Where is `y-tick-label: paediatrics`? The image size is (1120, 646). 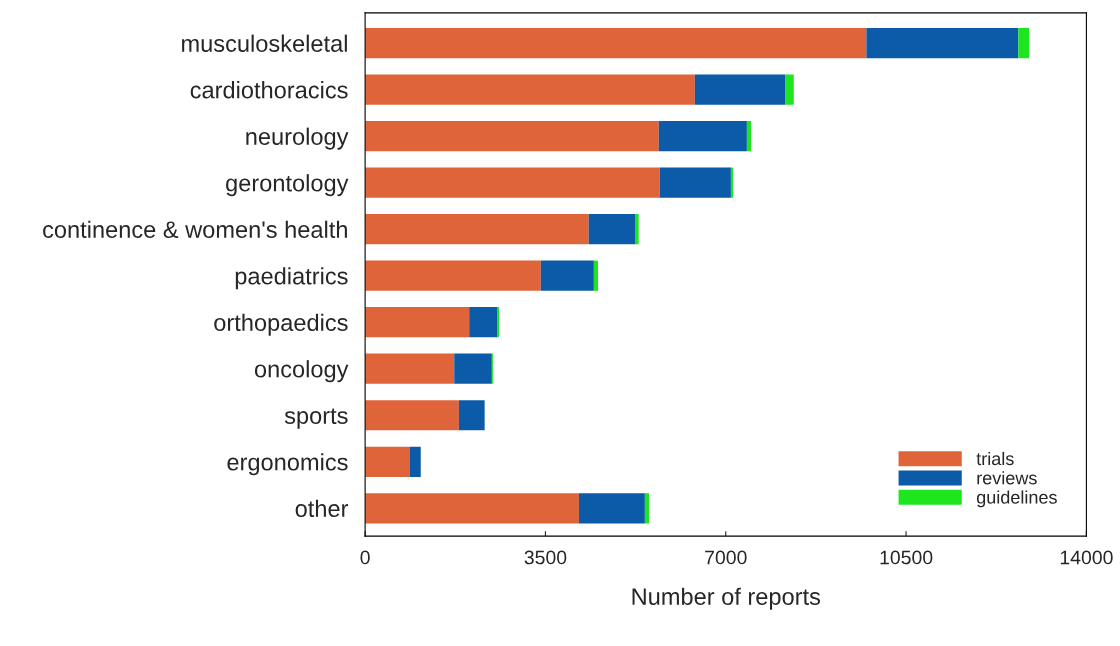
y-tick-label: paediatrics is located at coordinates (291, 278).